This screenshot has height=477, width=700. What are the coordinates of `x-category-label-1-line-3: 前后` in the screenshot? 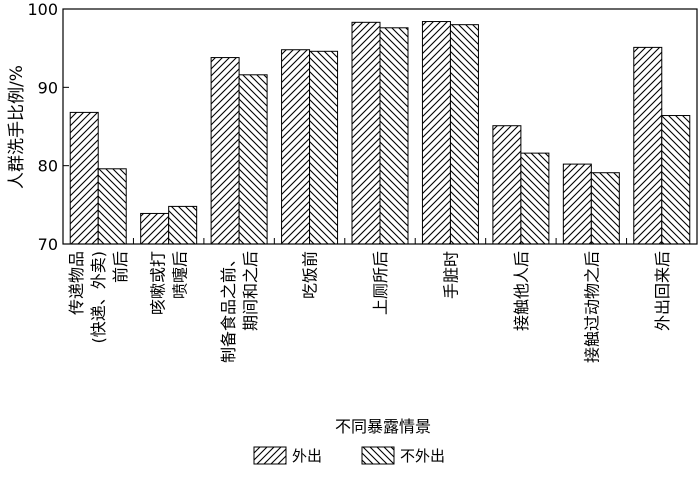 It's located at (120, 267).